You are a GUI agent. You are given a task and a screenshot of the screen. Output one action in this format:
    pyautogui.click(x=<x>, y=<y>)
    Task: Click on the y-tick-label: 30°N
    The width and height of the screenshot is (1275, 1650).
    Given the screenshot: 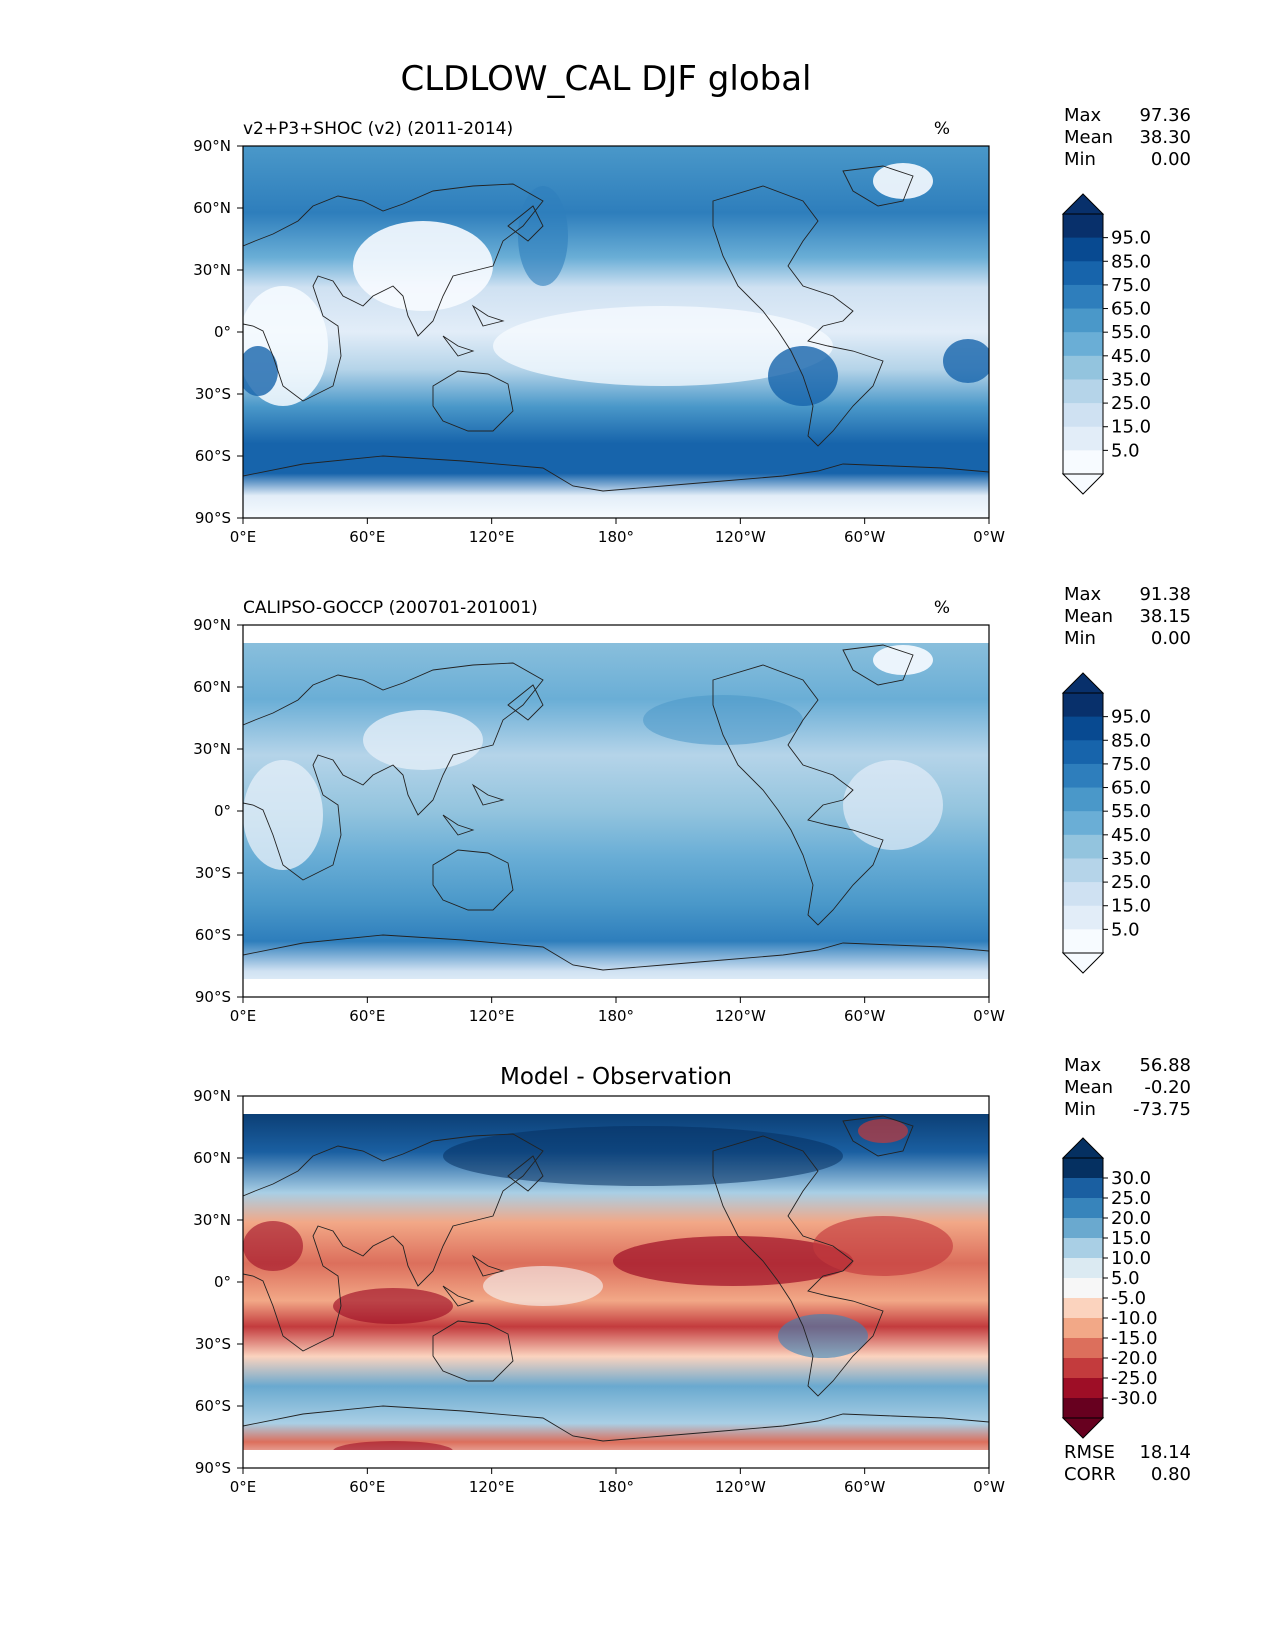 What is the action you would take?
    pyautogui.click(x=212, y=749)
    